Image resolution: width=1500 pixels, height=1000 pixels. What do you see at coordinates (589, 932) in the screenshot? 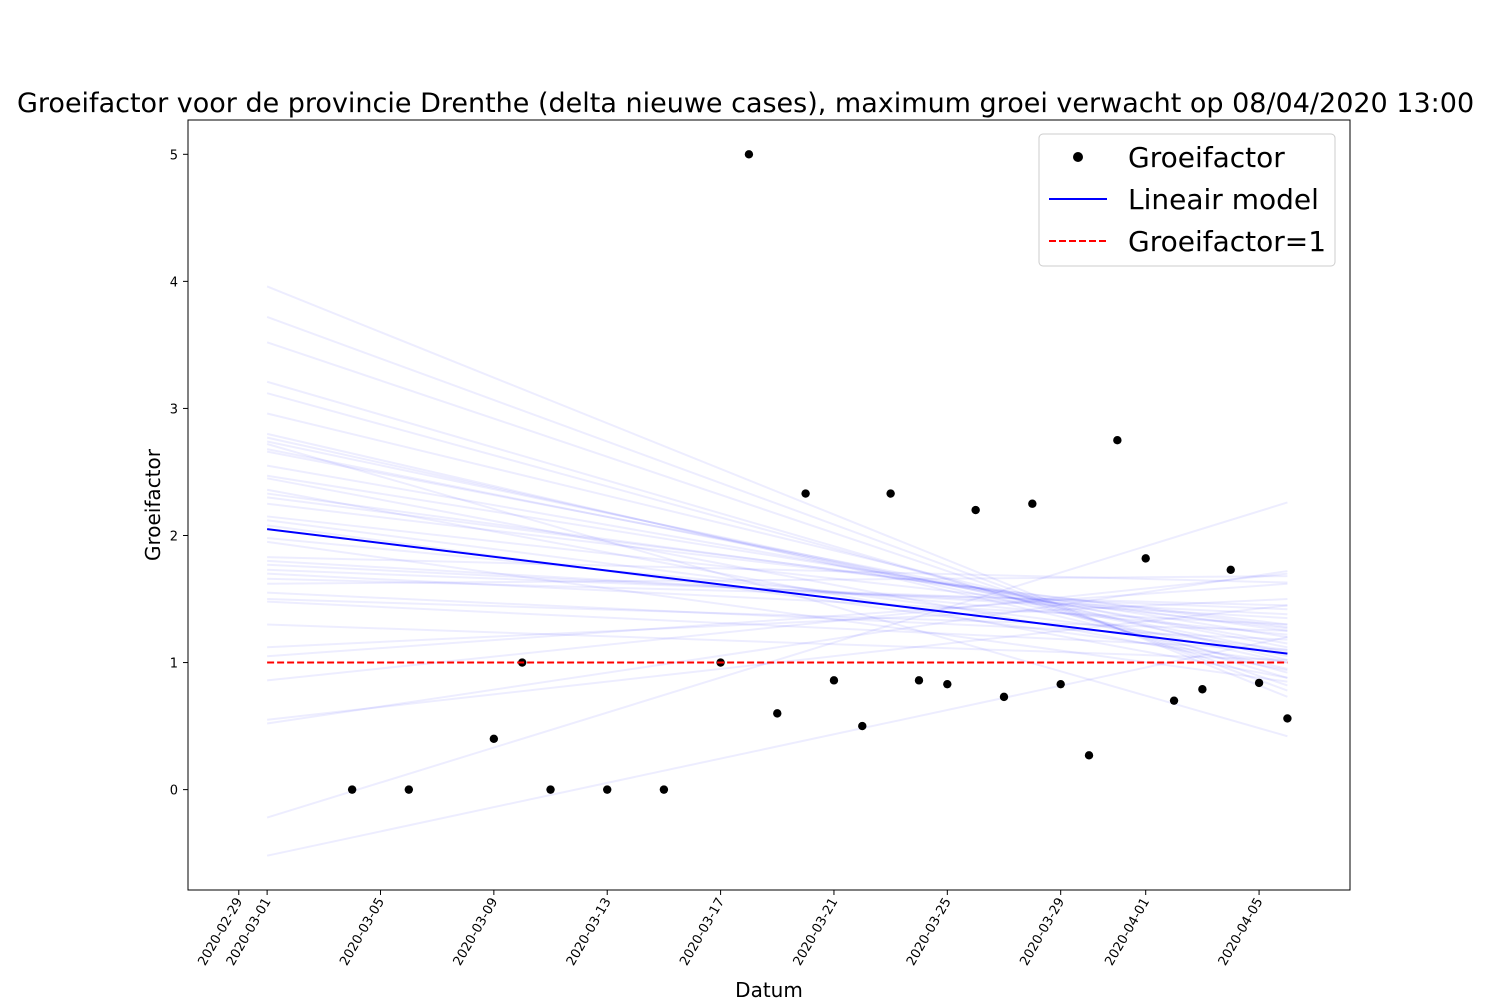
I see `x-tick-label-4: 2020-03-13` at bounding box center [589, 932].